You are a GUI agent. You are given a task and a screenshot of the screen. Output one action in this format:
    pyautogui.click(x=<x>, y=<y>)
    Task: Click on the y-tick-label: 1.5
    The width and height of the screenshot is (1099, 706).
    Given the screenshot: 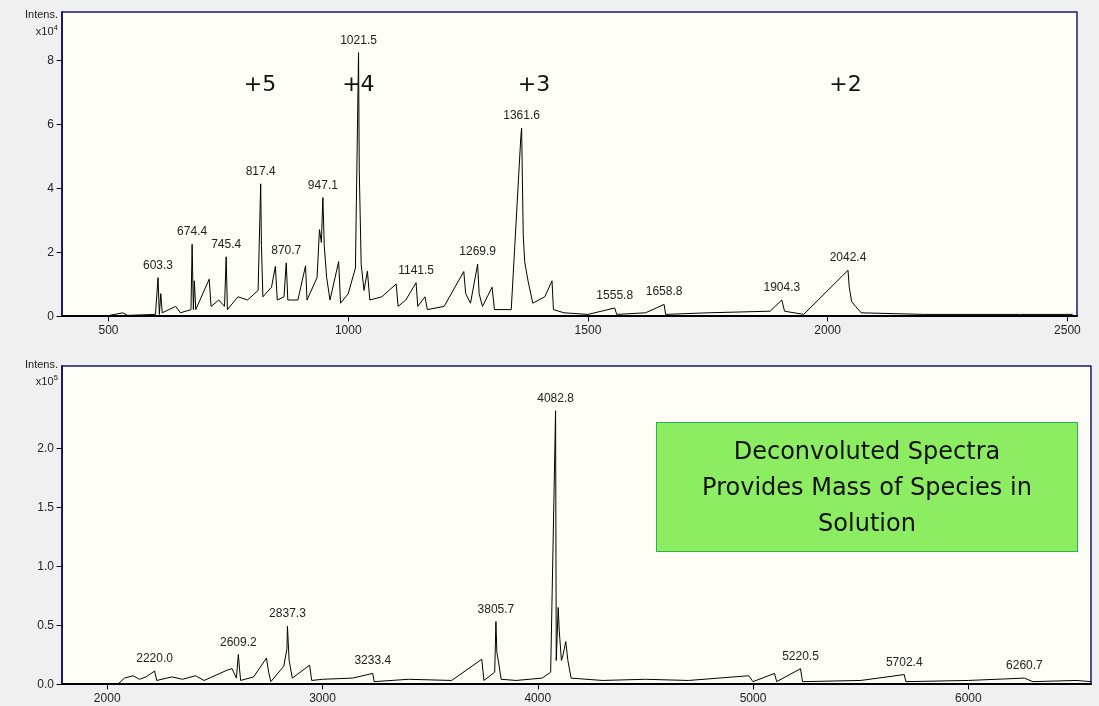 What is the action you would take?
    pyautogui.click(x=46, y=507)
    